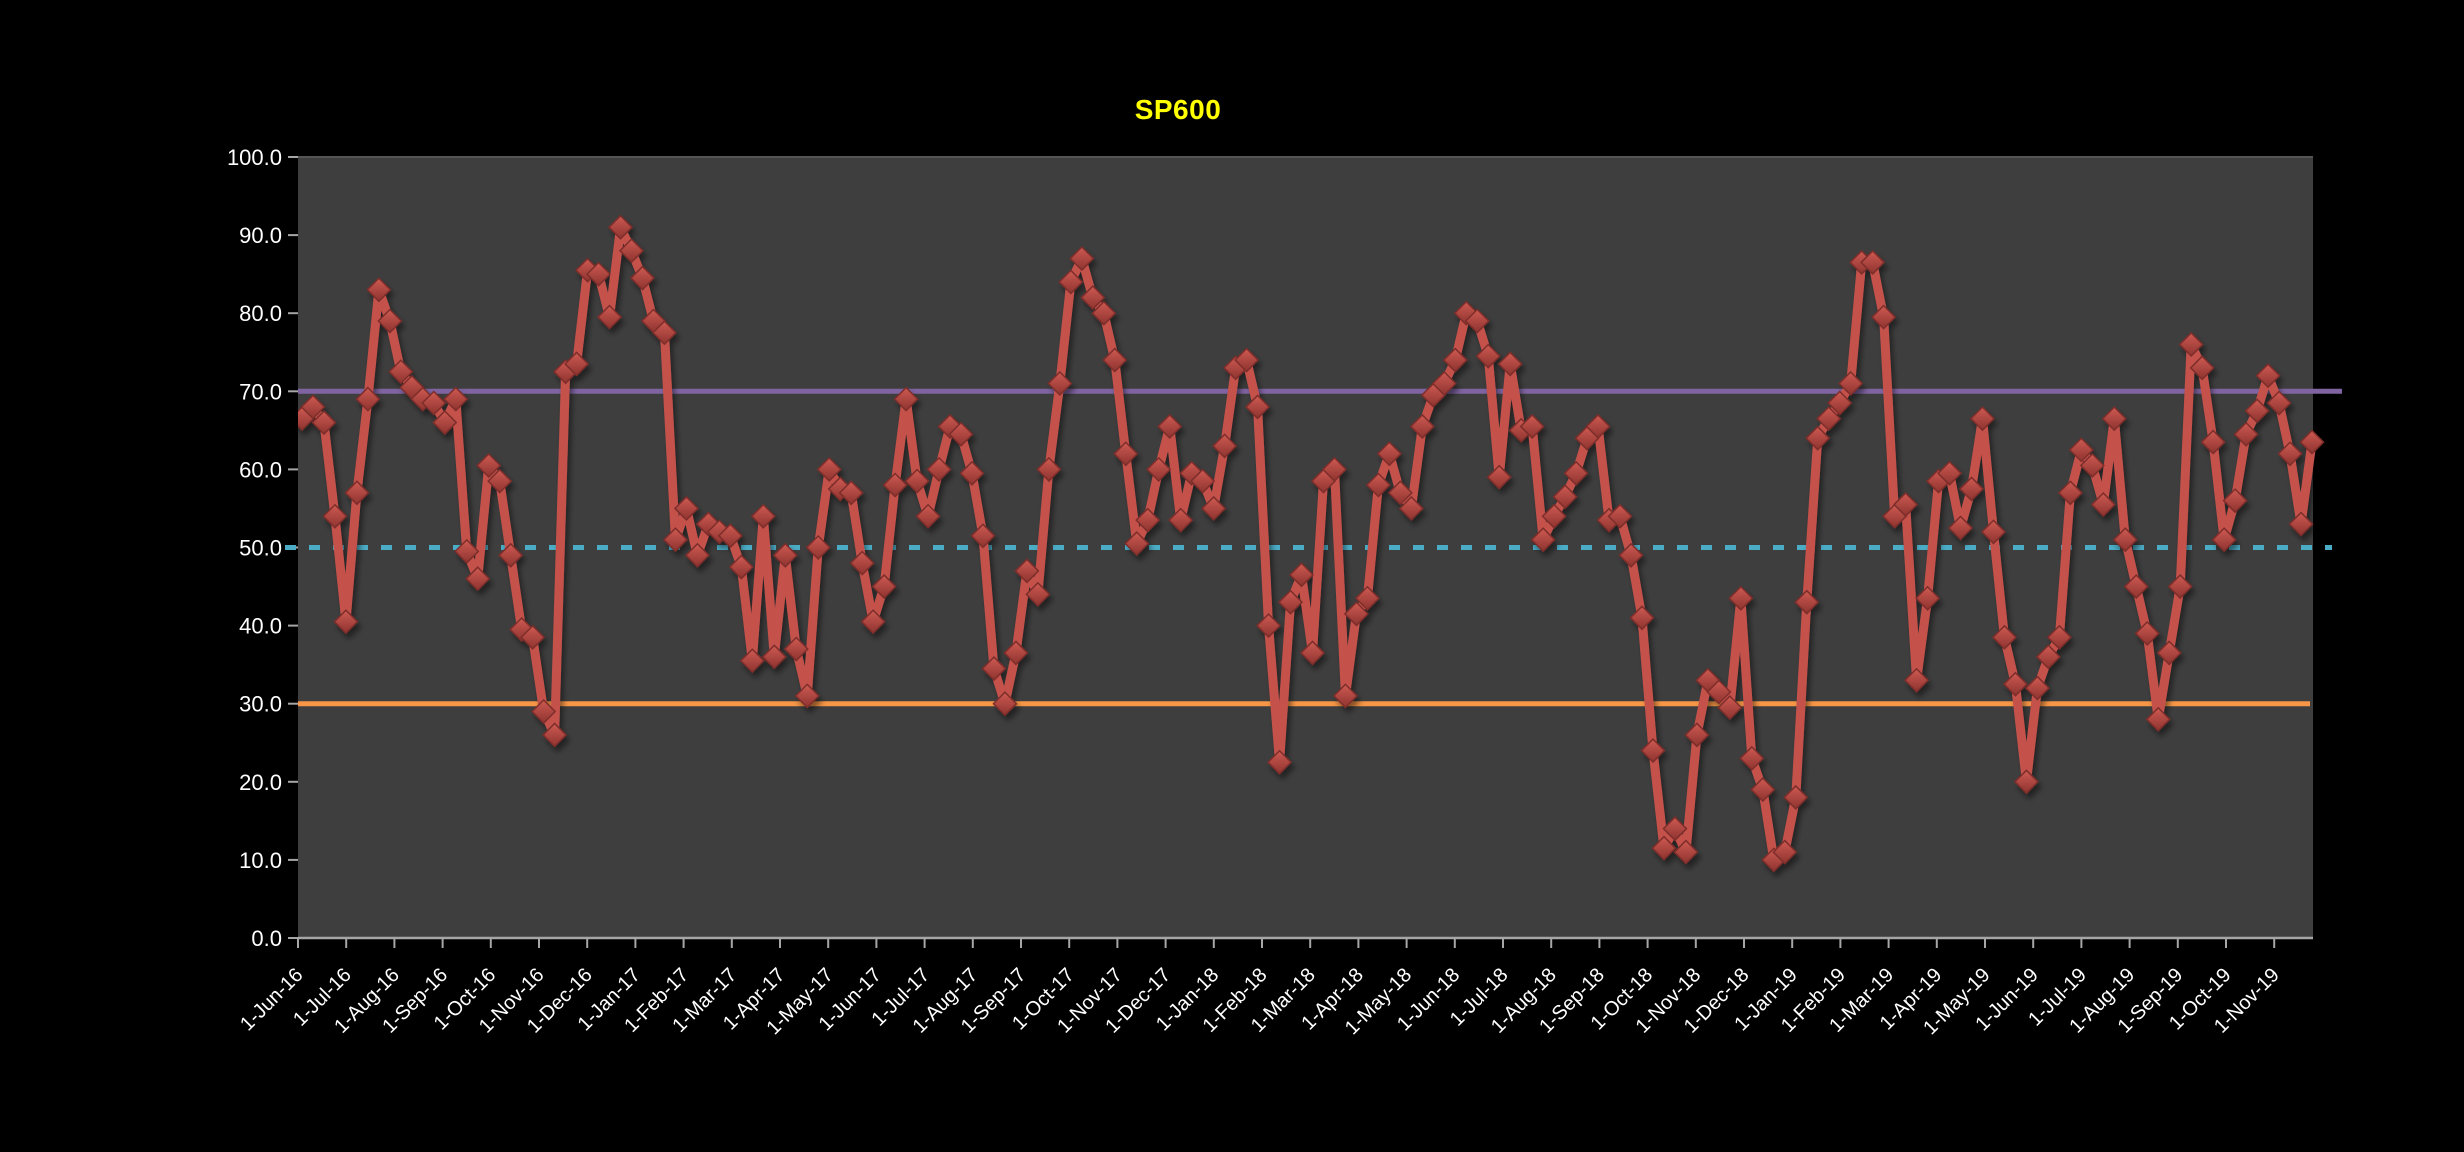 The width and height of the screenshot is (2464, 1152). What do you see at coordinates (260, 704) in the screenshot?
I see `y-tick-label: 30.0` at bounding box center [260, 704].